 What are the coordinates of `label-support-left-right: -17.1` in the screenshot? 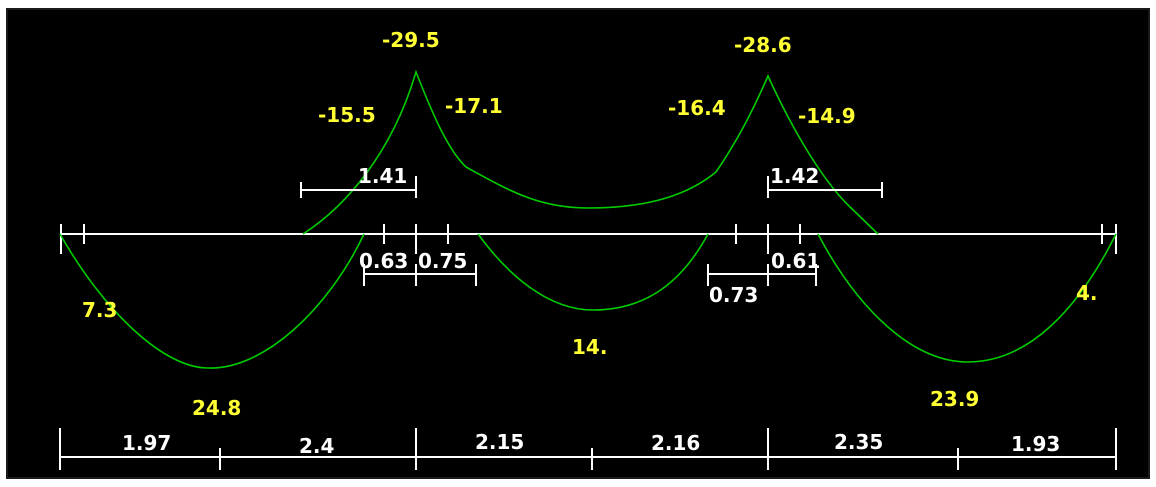 It's located at (474, 106).